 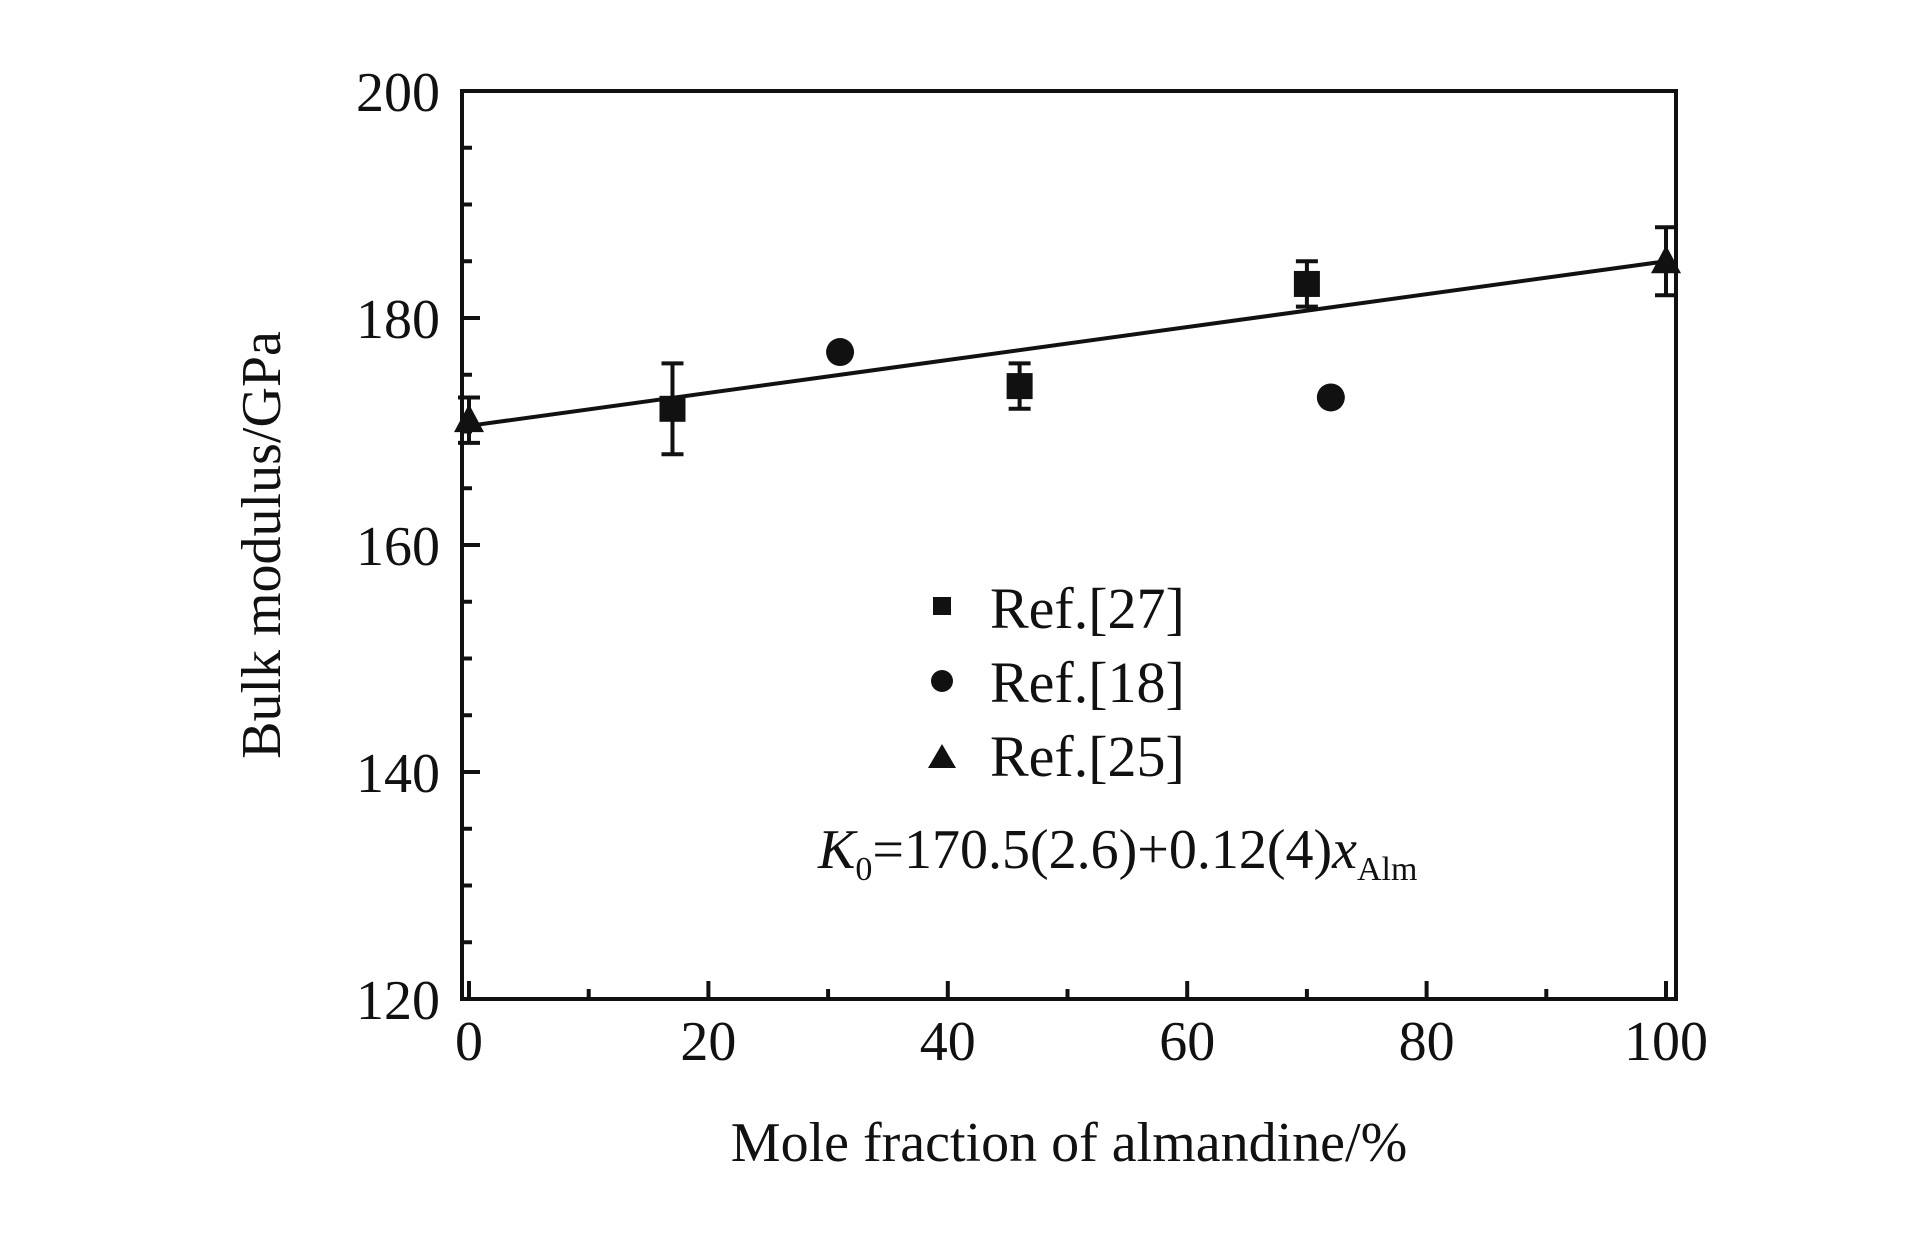 What do you see at coordinates (398, 320) in the screenshot?
I see `y-tick-label: 180` at bounding box center [398, 320].